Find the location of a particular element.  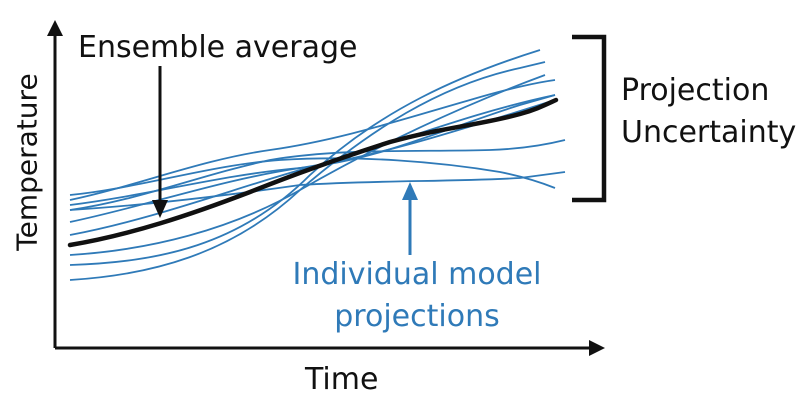

uncertainty-bracket is located at coordinates (589, 118).